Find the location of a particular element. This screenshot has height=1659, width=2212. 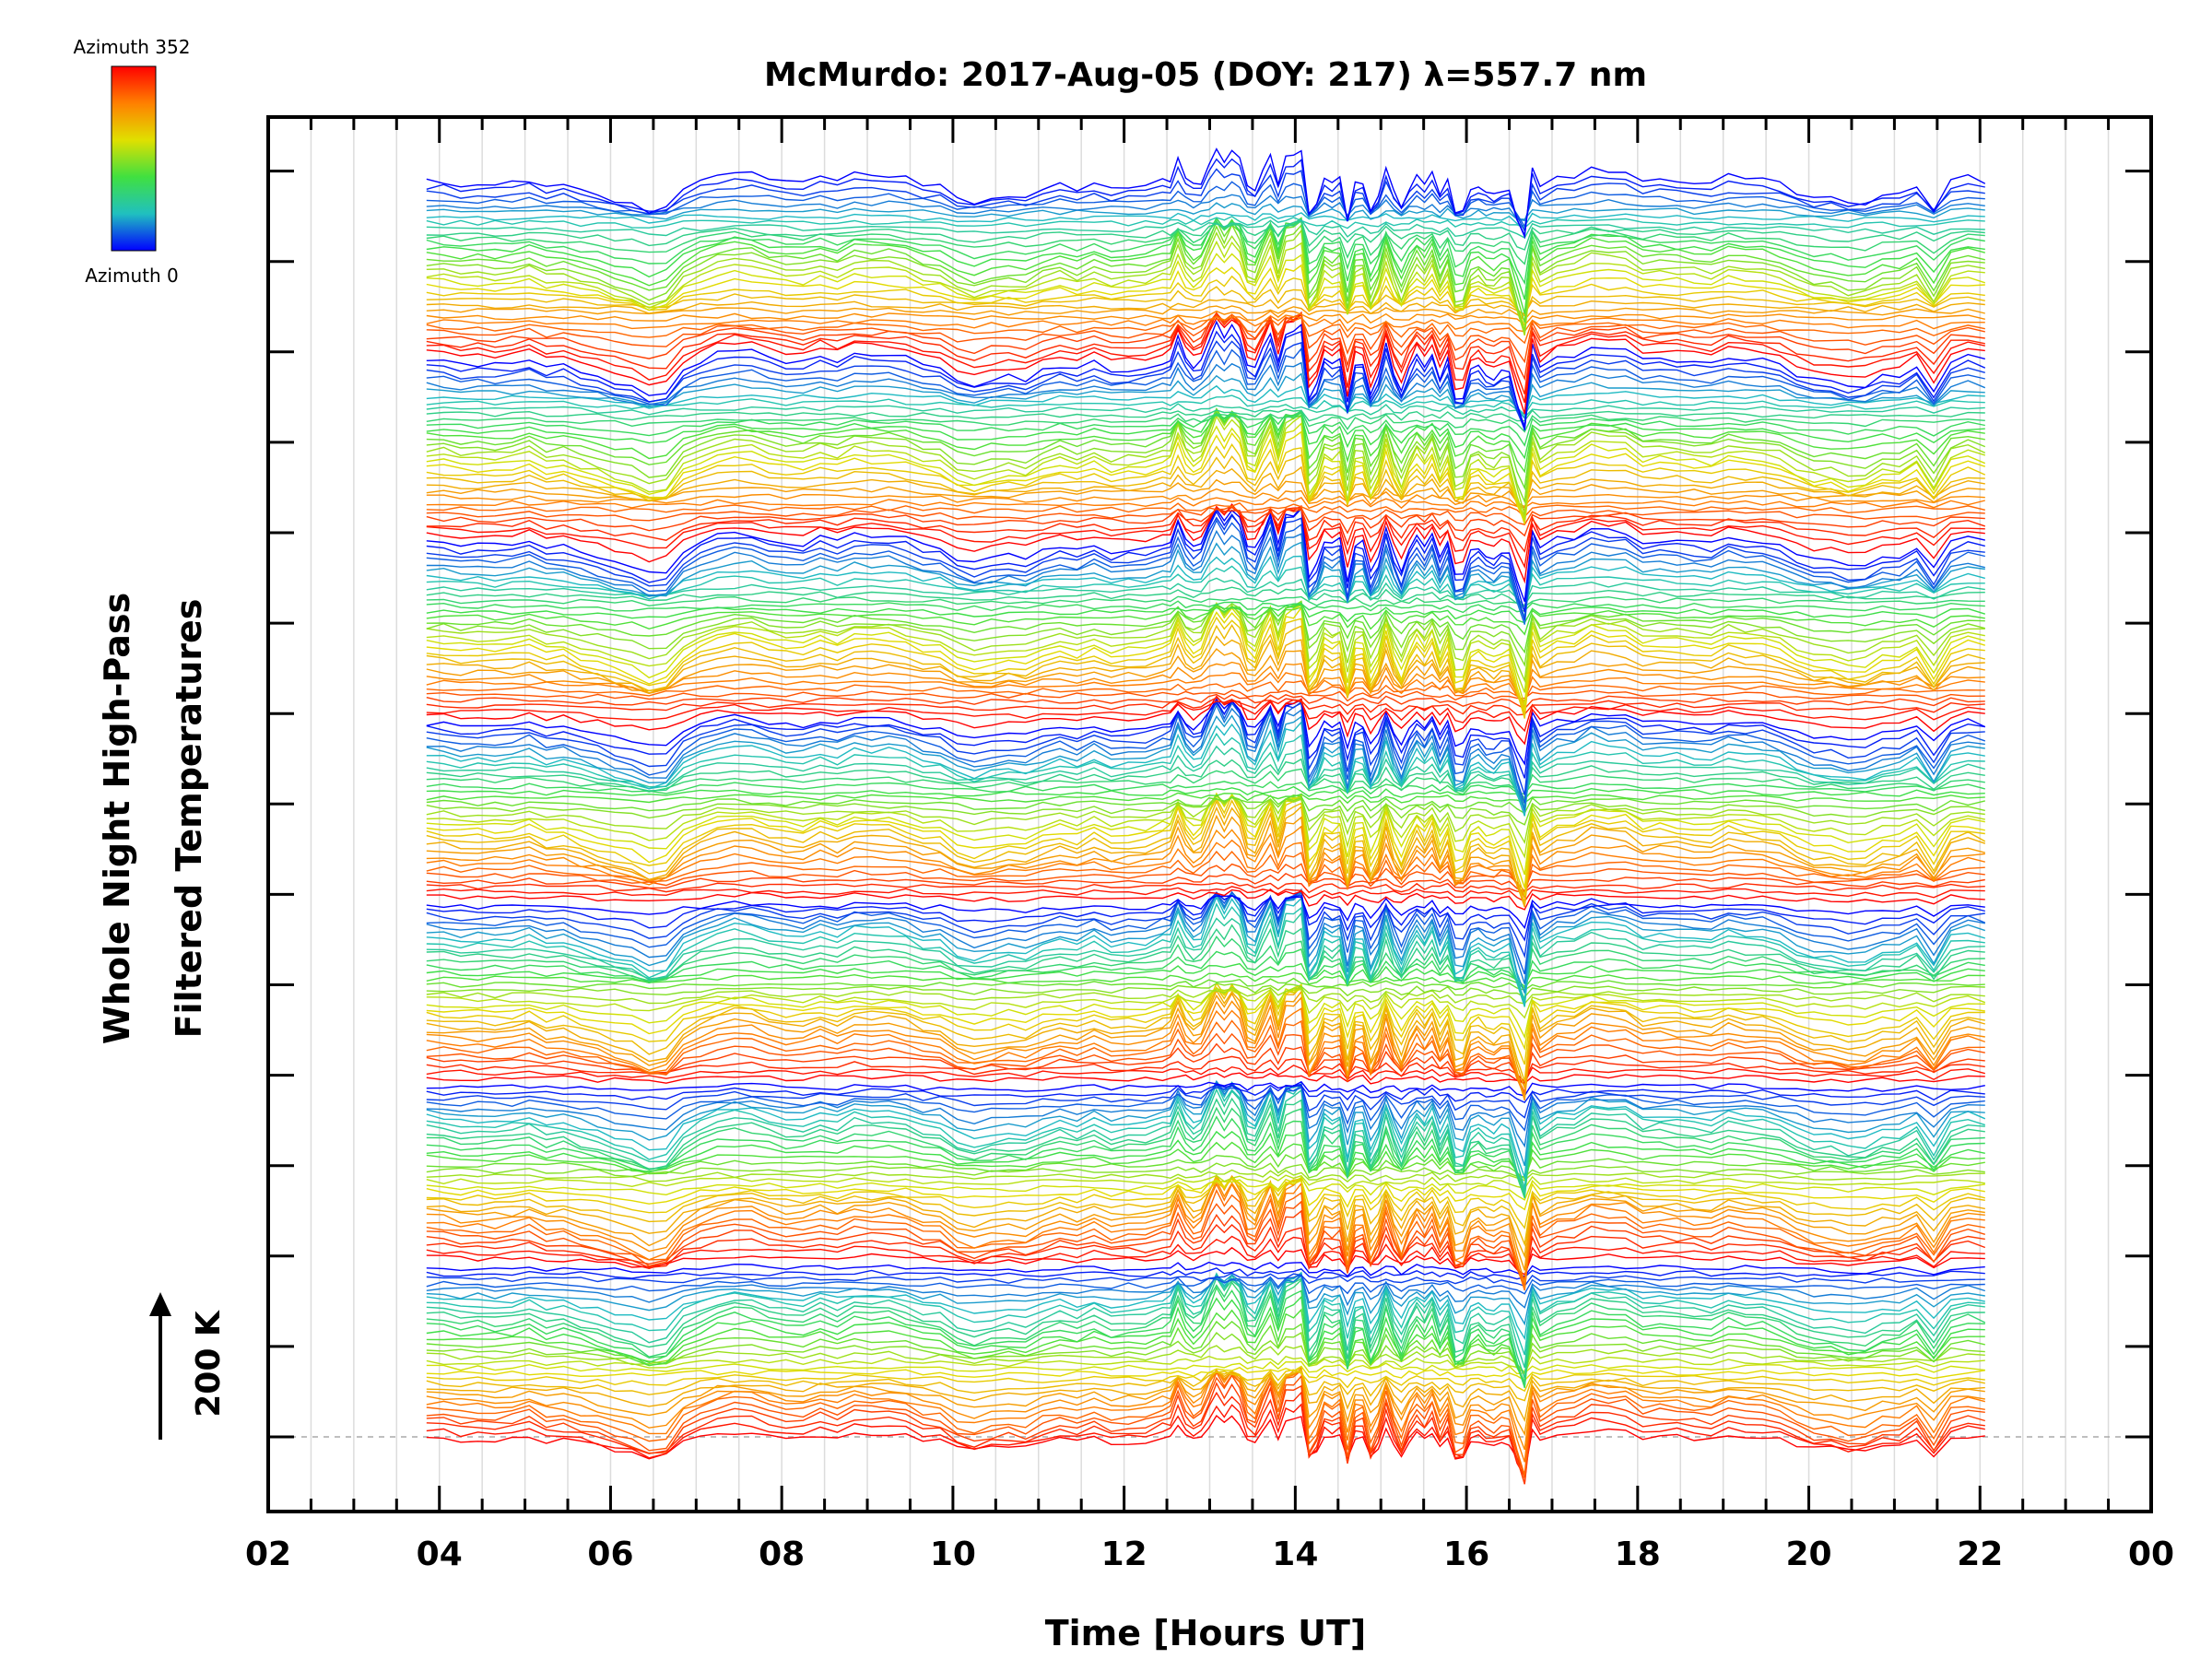

x-tick-label: 12 is located at coordinates (1124, 1554).